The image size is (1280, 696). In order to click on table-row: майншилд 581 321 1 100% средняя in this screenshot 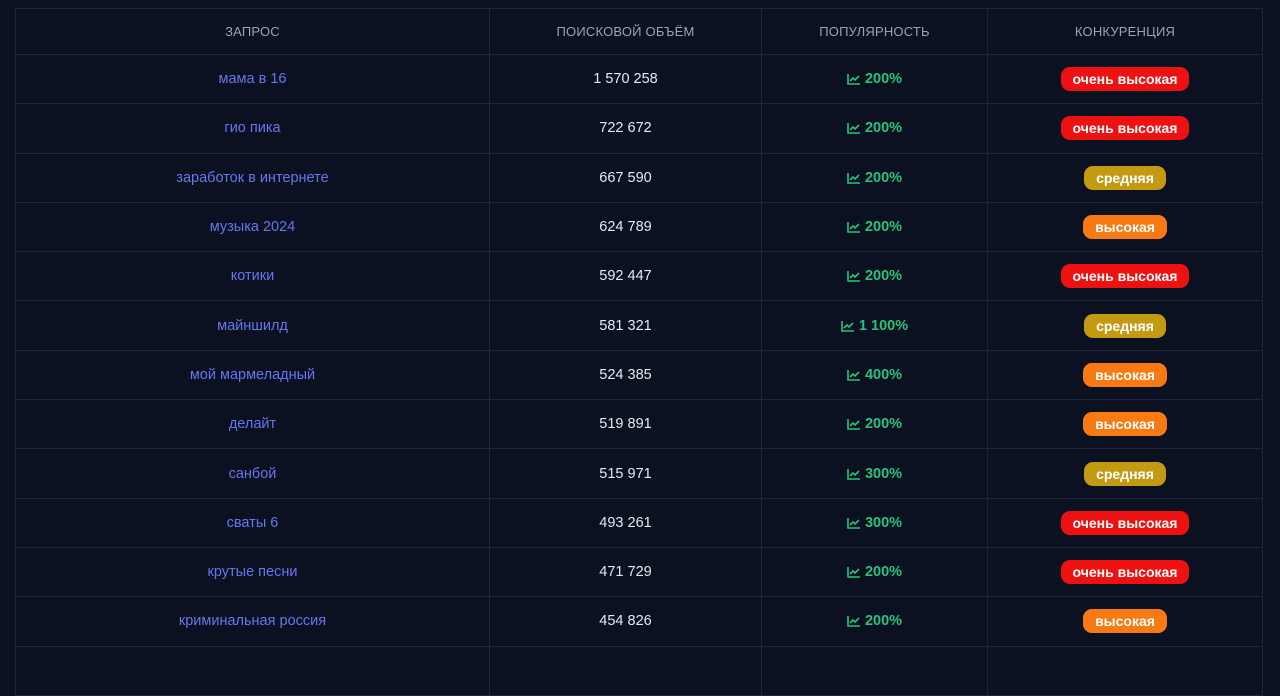, I will do `click(639, 325)`.